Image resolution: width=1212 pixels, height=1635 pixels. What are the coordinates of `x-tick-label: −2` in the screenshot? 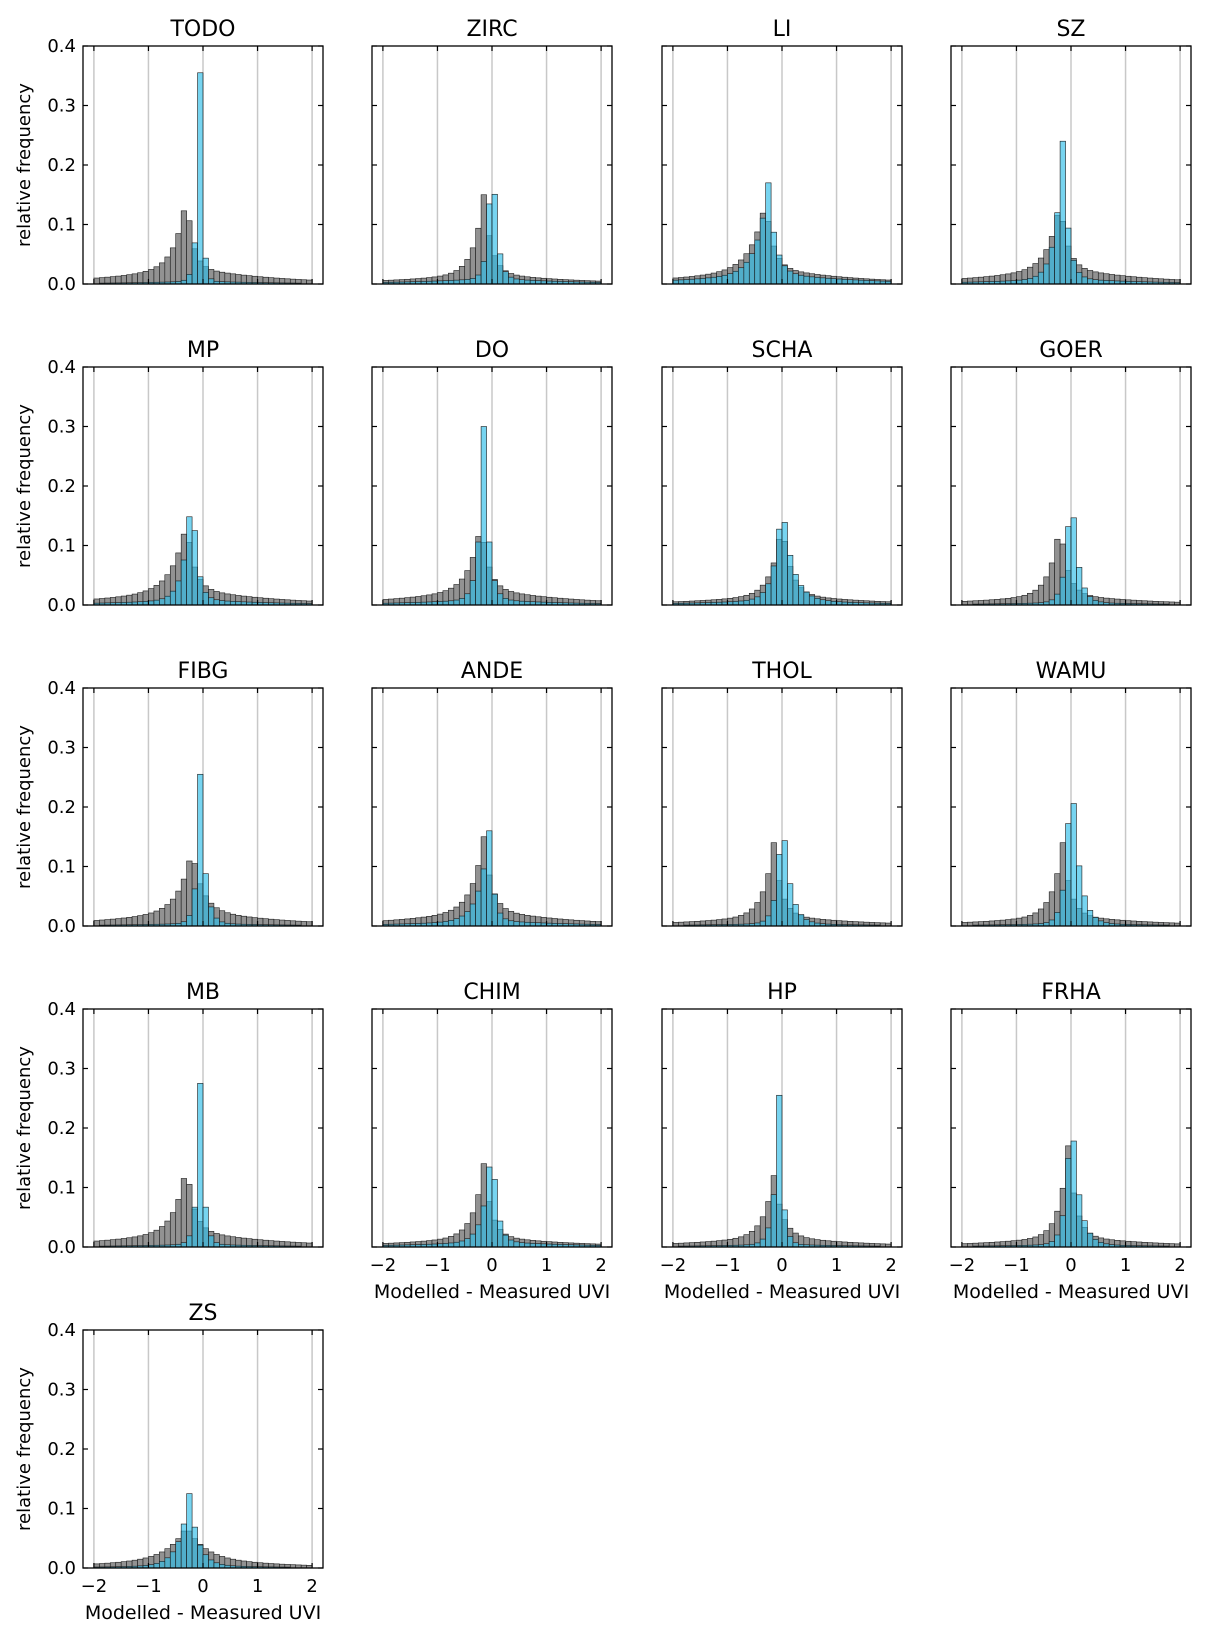 It's located at (962, 1265).